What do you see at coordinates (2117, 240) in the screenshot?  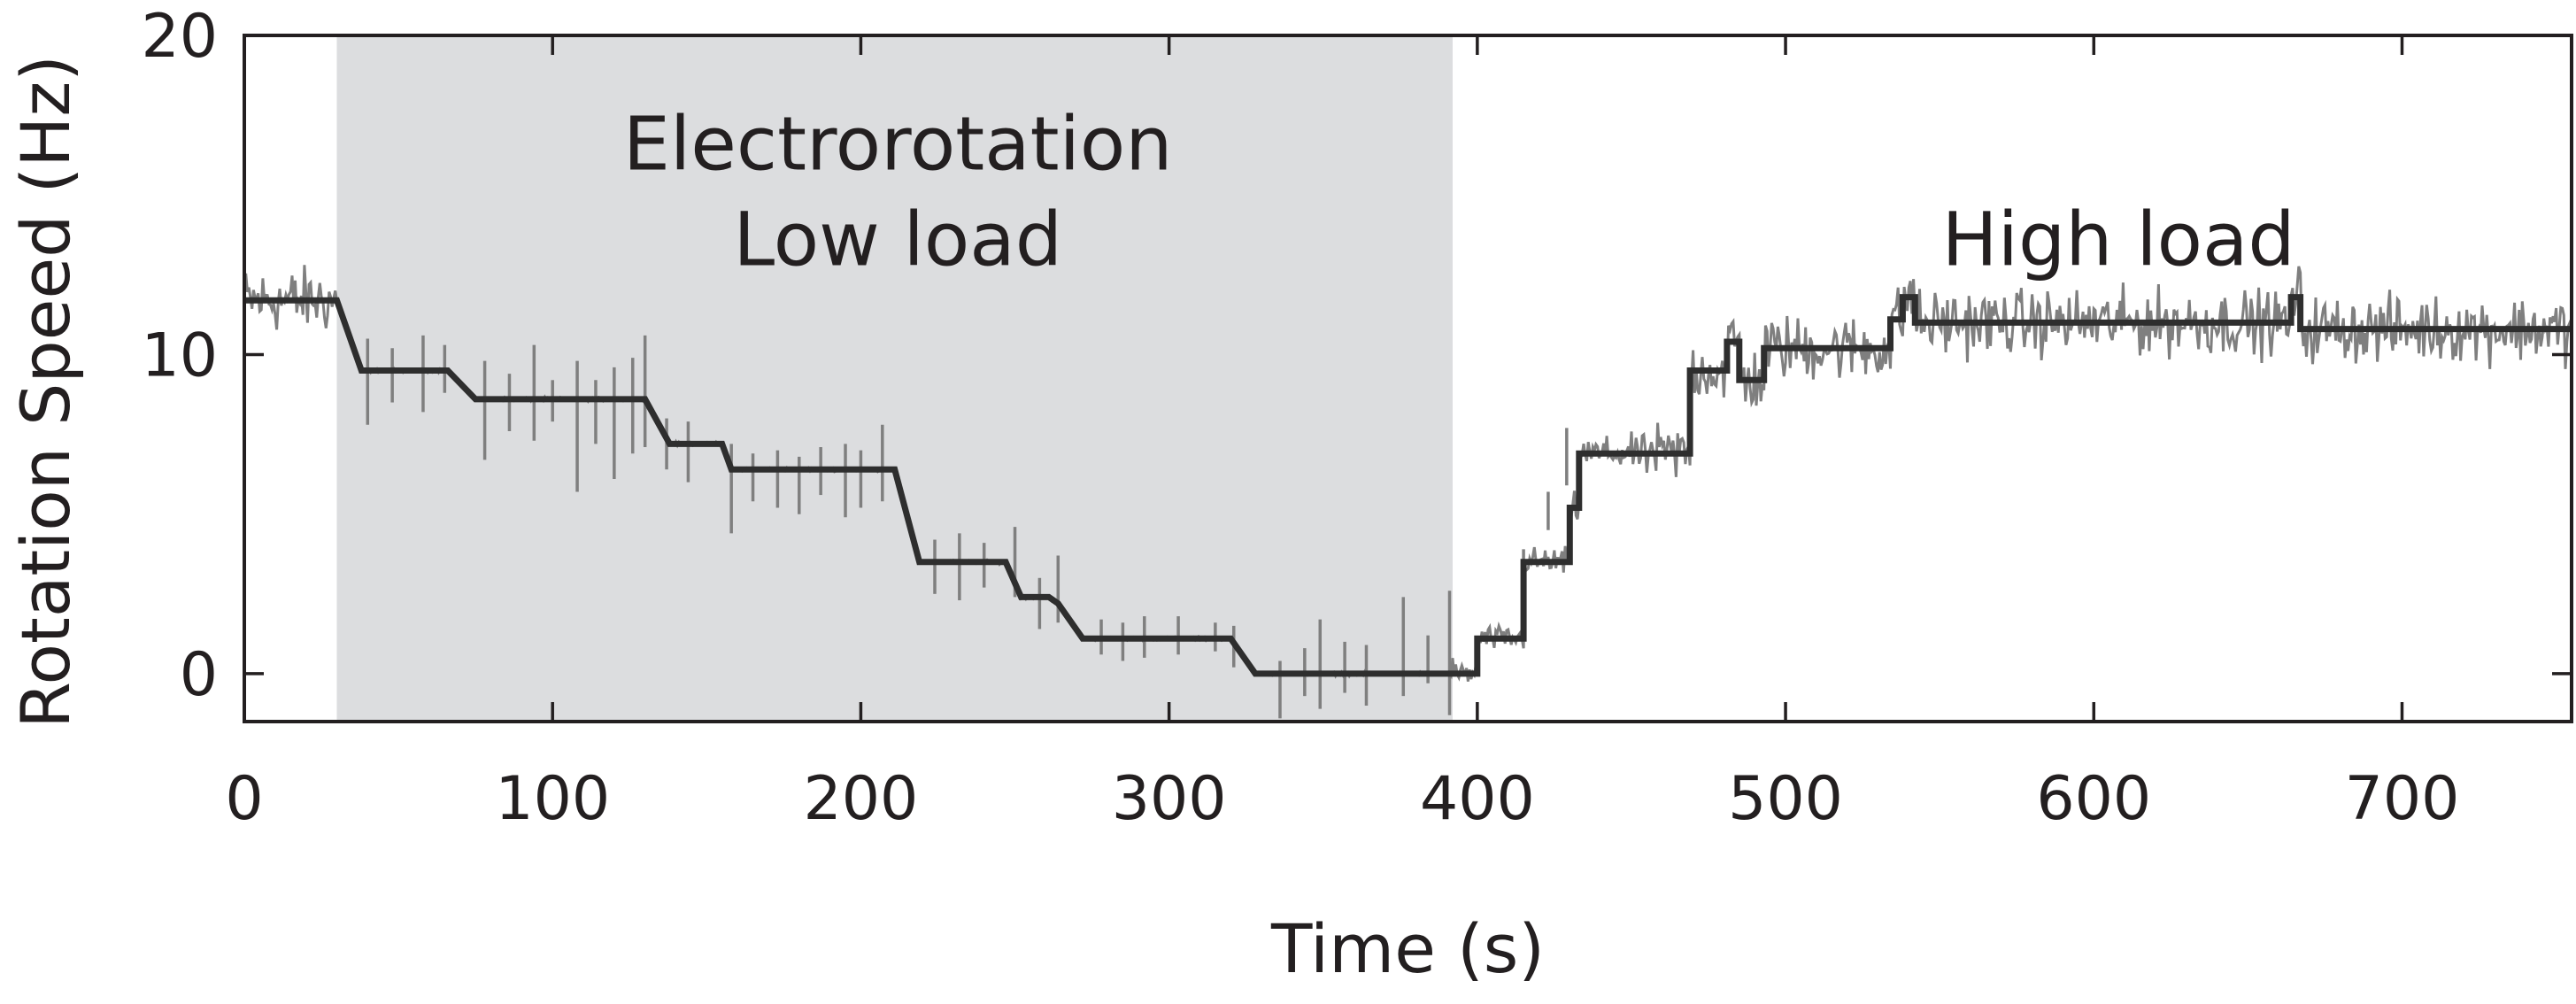 I see `annotation-high-load: High load` at bounding box center [2117, 240].